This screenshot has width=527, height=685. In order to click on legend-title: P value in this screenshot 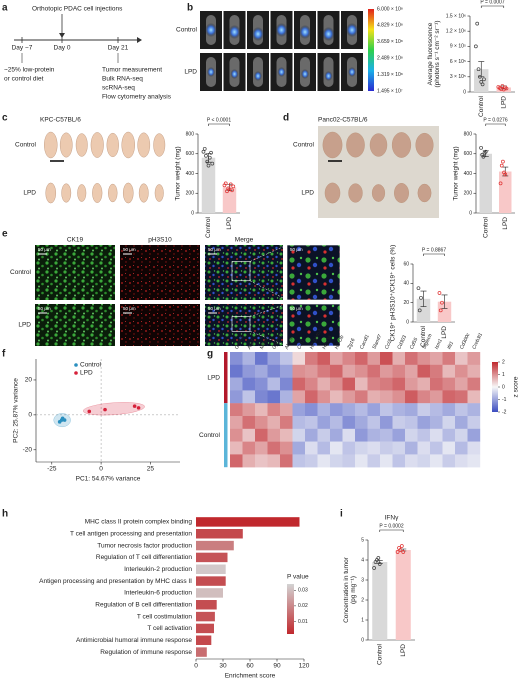, I will do `click(298, 577)`.